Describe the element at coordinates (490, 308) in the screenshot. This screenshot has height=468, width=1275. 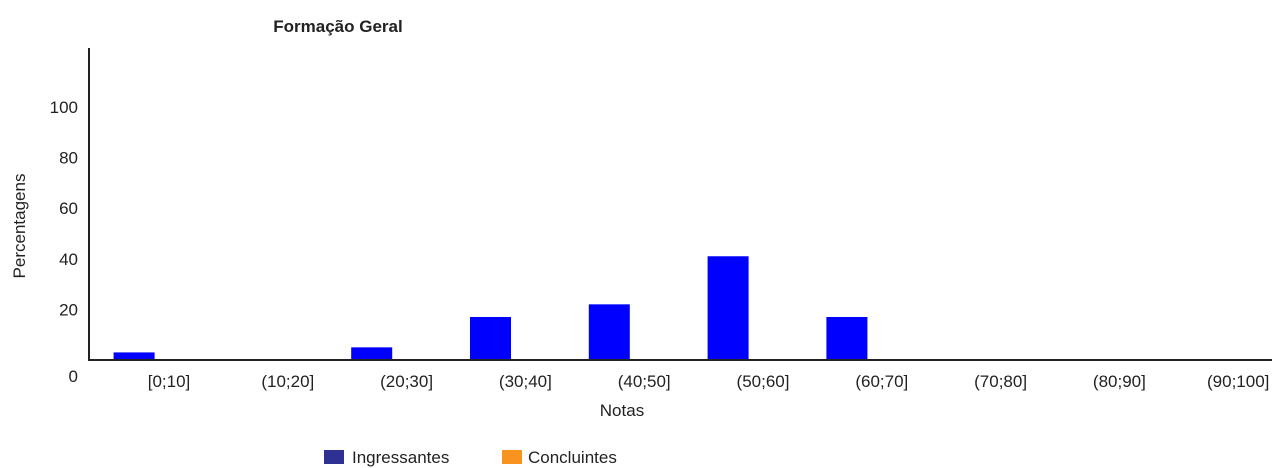
I see `bars` at that location.